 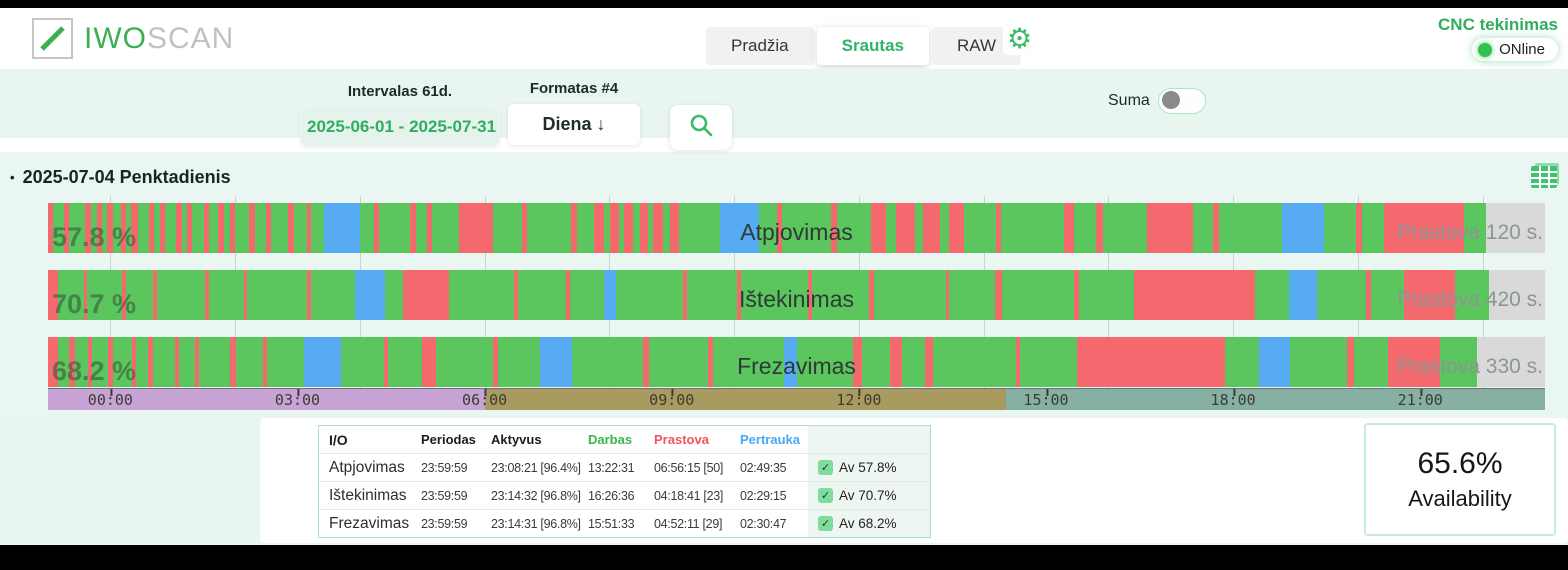 I want to click on axis-tick-label: 09:00, so click(x=672, y=399).